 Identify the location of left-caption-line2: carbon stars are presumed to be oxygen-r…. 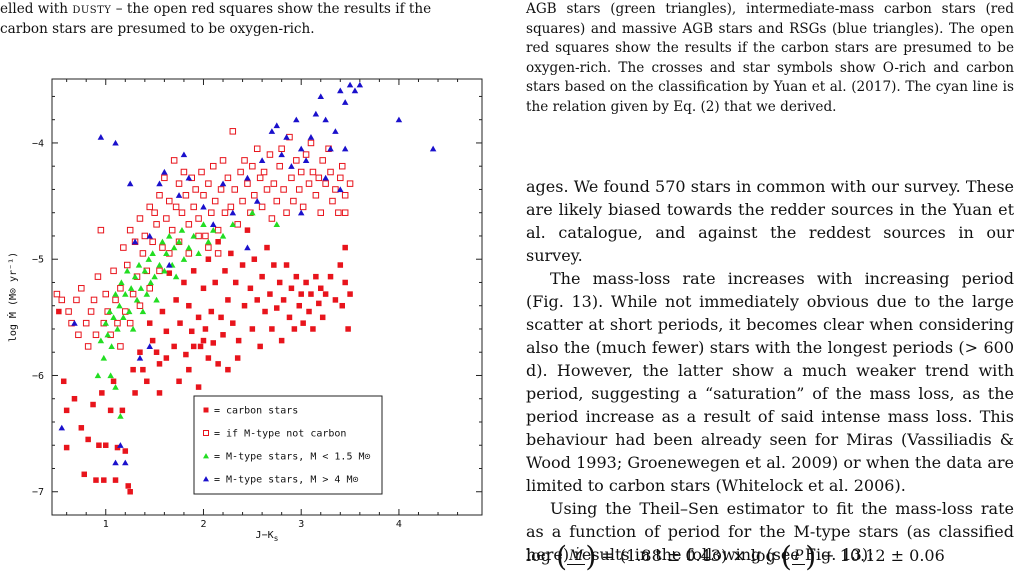
(157, 28).